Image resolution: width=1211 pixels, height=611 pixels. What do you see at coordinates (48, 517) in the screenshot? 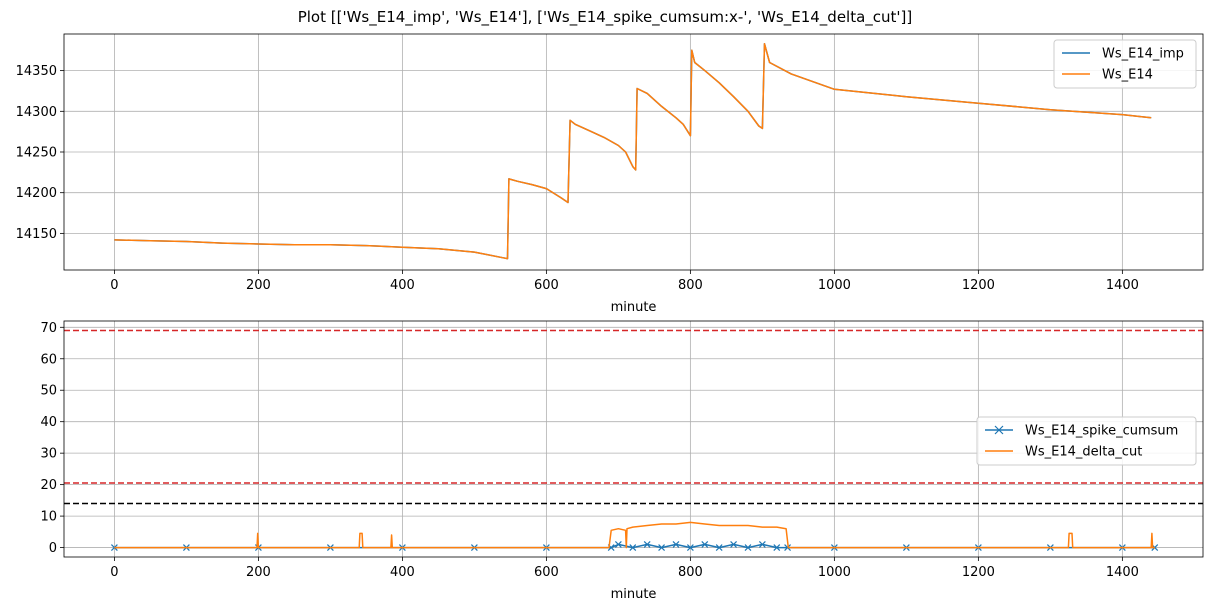
I see `y-tick-label: 10` at bounding box center [48, 517].